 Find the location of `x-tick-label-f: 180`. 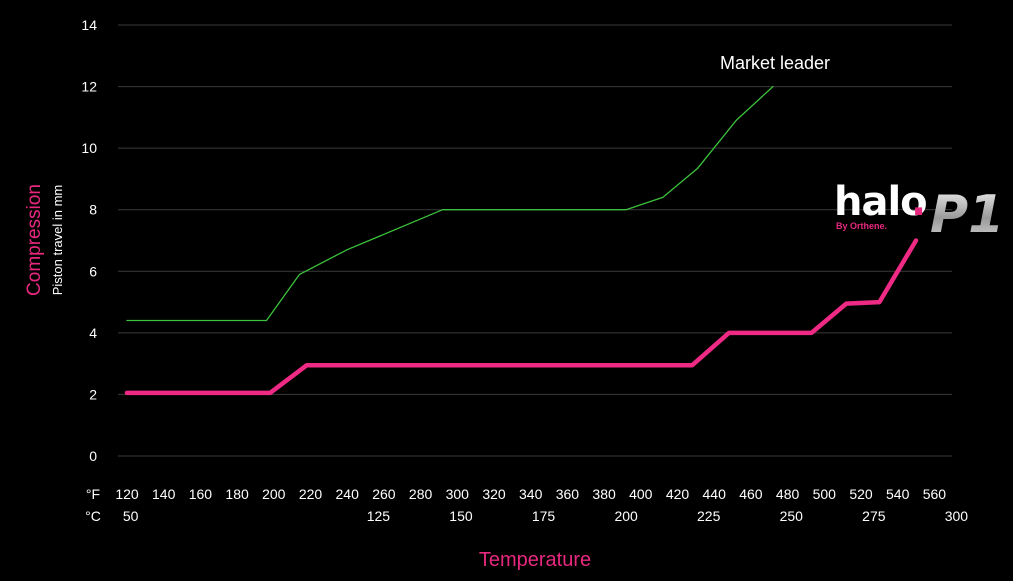

x-tick-label-f: 180 is located at coordinates (237, 494).